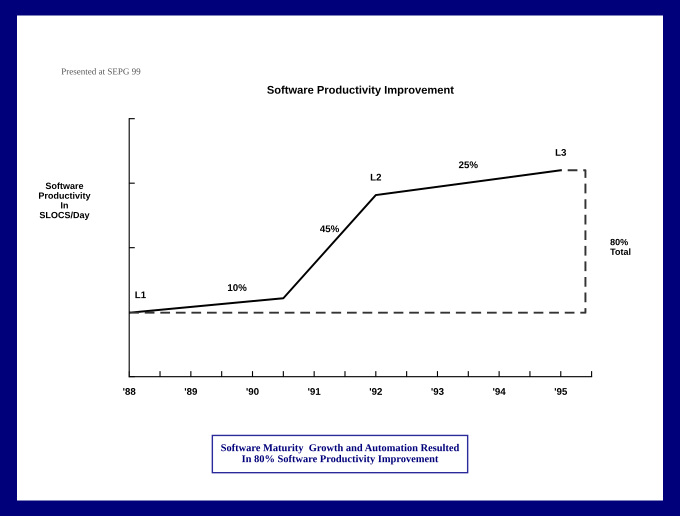 The image size is (680, 516). What do you see at coordinates (561, 391) in the screenshot?
I see `x-tick-label: '95` at bounding box center [561, 391].